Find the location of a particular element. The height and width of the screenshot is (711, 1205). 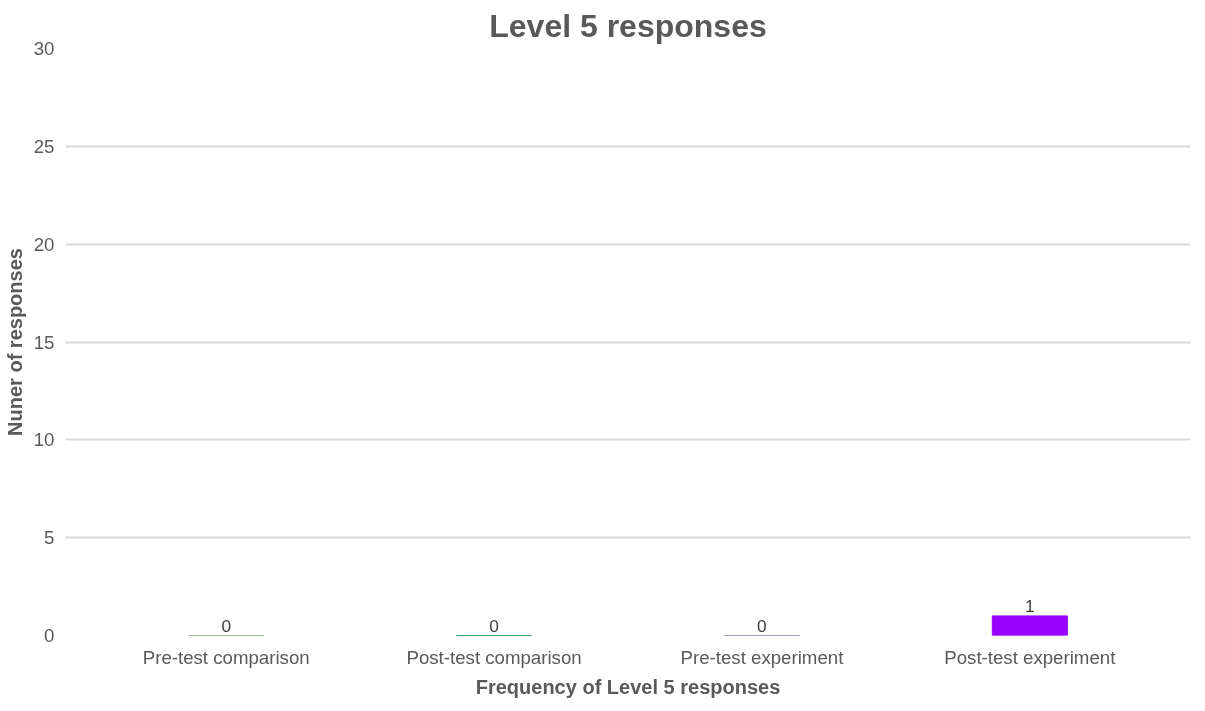

y-tick-label: 20 is located at coordinates (44, 244).